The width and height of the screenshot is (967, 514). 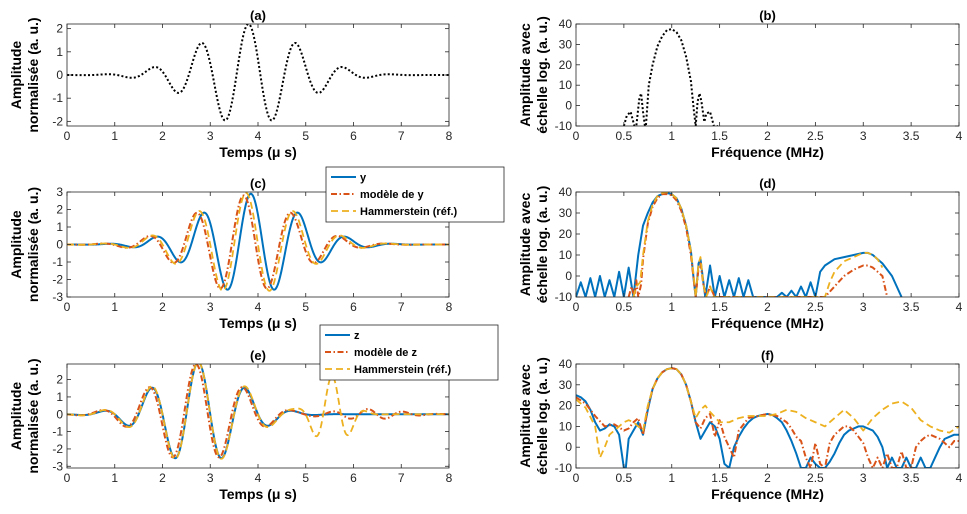 I want to click on legend-label: y, so click(x=363, y=178).